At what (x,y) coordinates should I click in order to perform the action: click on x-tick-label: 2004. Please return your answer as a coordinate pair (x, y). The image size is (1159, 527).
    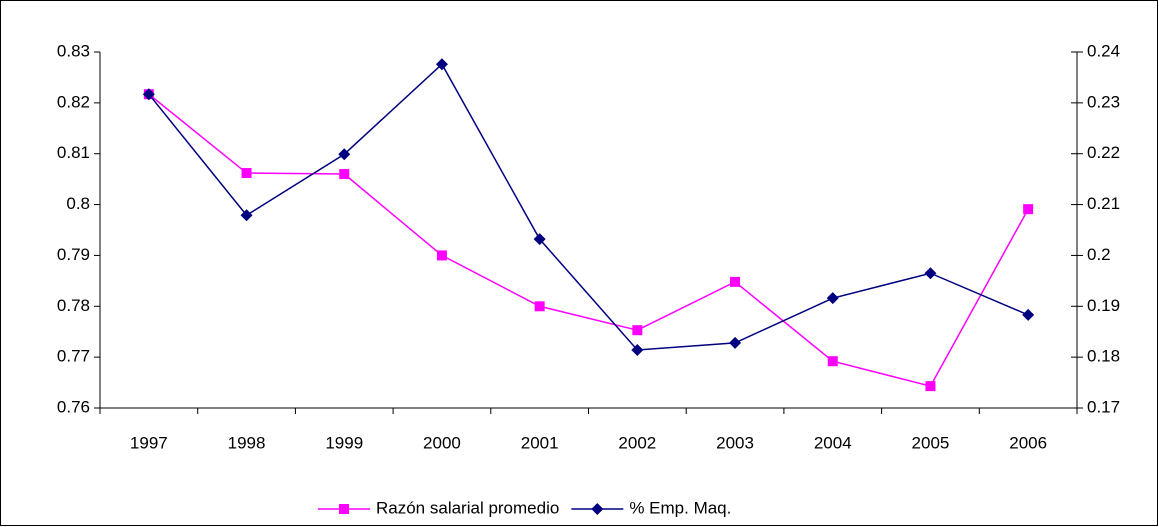
    Looking at the image, I should click on (833, 442).